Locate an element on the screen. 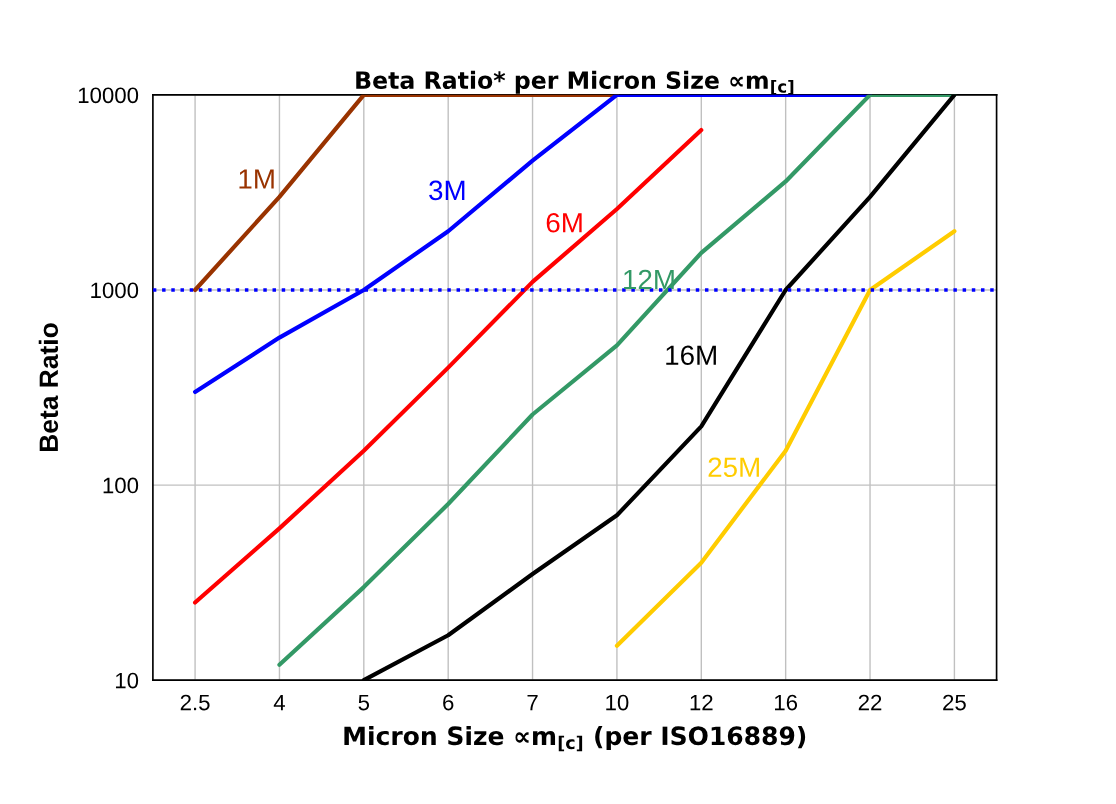  series-label: 12M is located at coordinates (649, 279).